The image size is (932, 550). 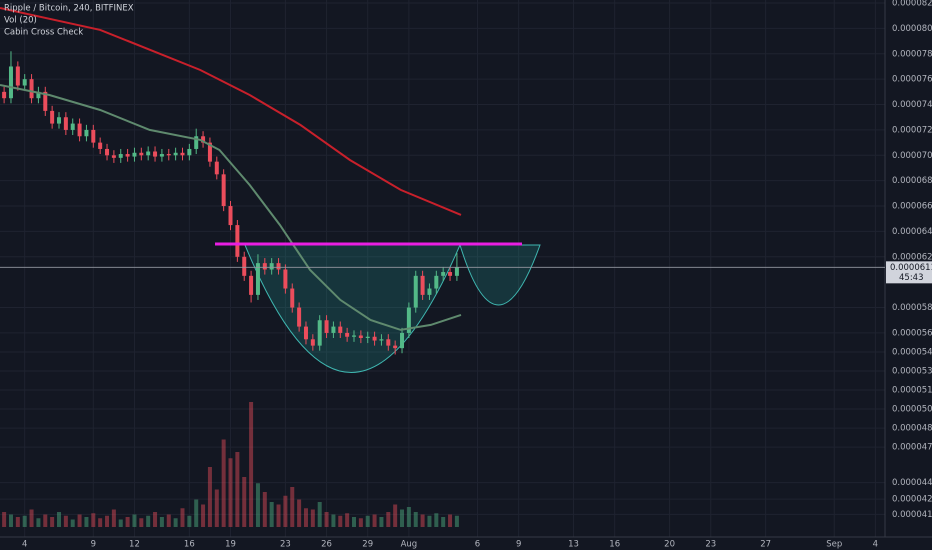 I want to click on y-tick-label: 0.00005000, so click(x=912, y=410).